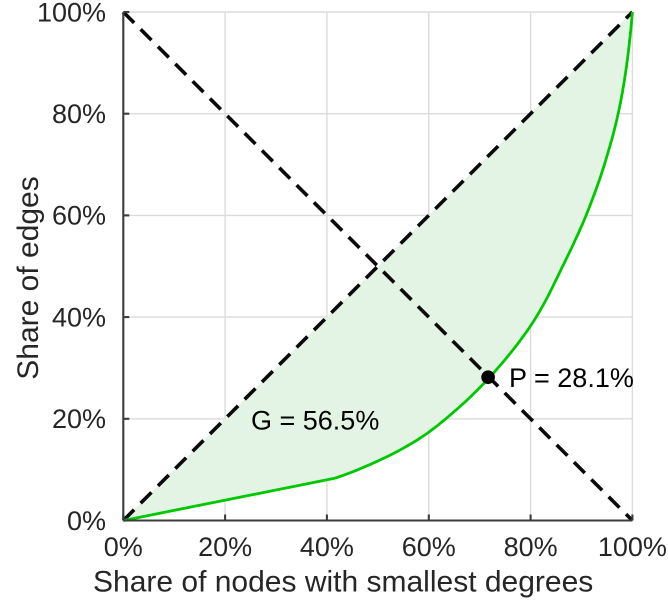 This screenshot has width=668, height=600. Describe the element at coordinates (343, 582) in the screenshot. I see `svg-text:Share of nodes with smallest d: Share of nodes with smallest degrees` at that location.